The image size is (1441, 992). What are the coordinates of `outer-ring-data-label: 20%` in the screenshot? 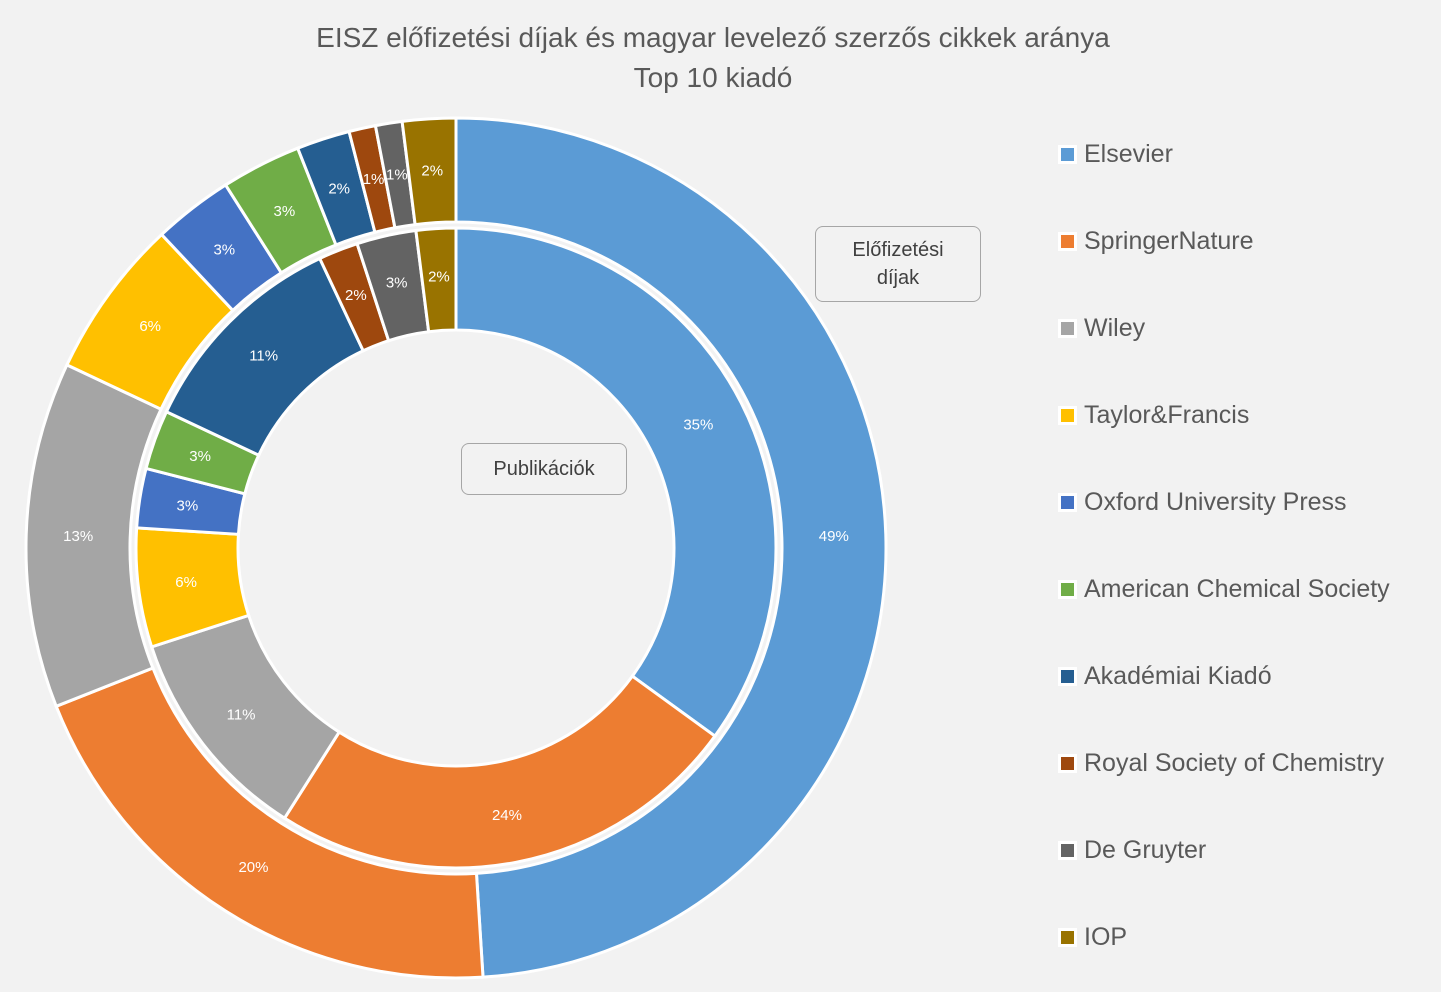 It's located at (253, 867).